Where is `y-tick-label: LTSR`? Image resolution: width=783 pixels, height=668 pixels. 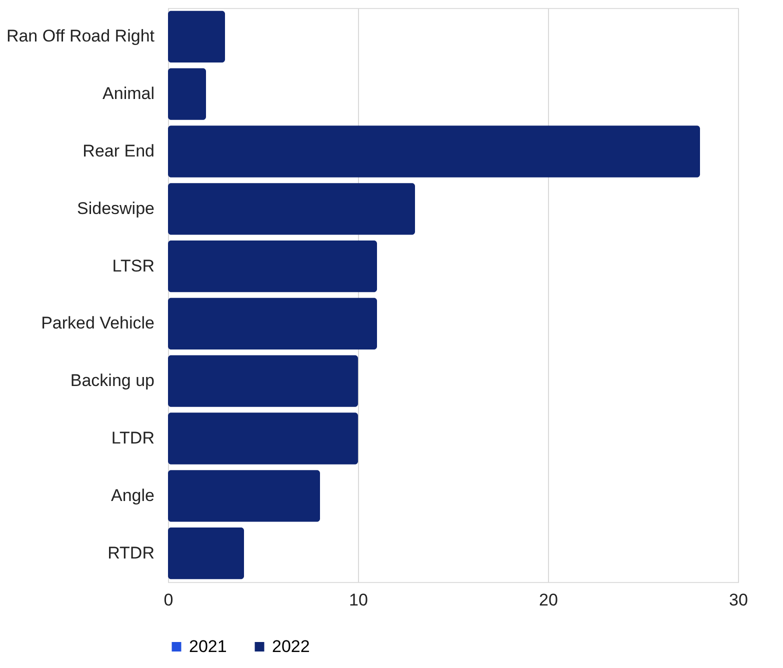
y-tick-label: LTSR is located at coordinates (133, 266).